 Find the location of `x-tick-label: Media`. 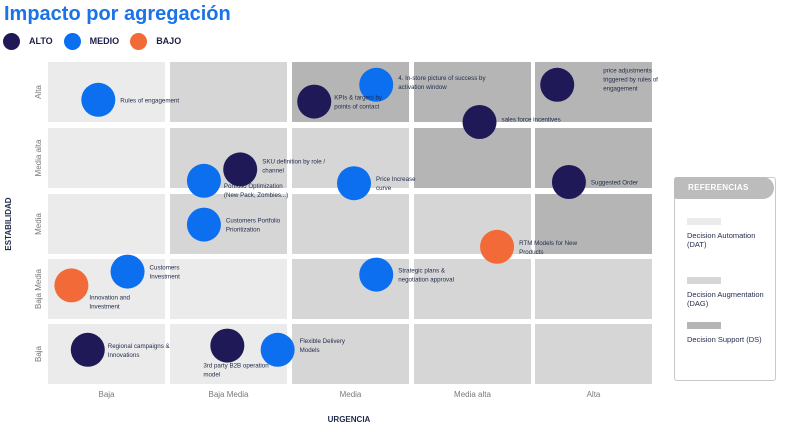

x-tick-label: Media is located at coordinates (351, 394).